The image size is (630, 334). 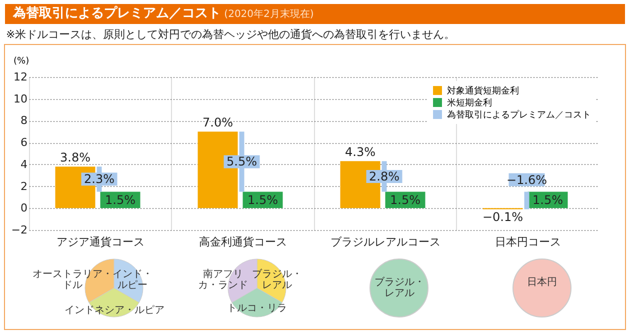 I want to click on y-tick-label: 2, so click(x=24, y=186).